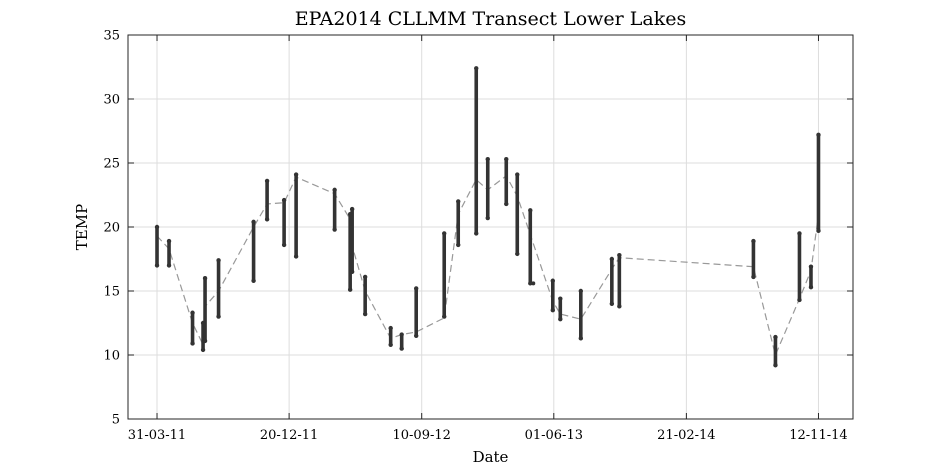 The image size is (945, 472). Describe the element at coordinates (533, 283) in the screenshot. I see `outlier-point` at that location.